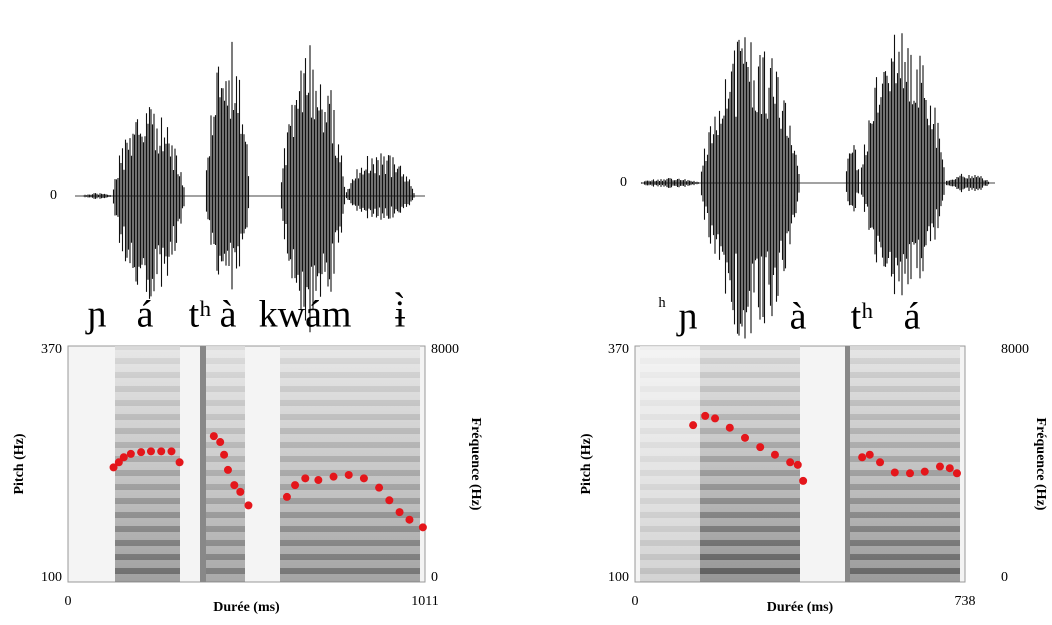 This screenshot has height=625, width=1052. I want to click on segment-label: kwám, so click(305, 315).